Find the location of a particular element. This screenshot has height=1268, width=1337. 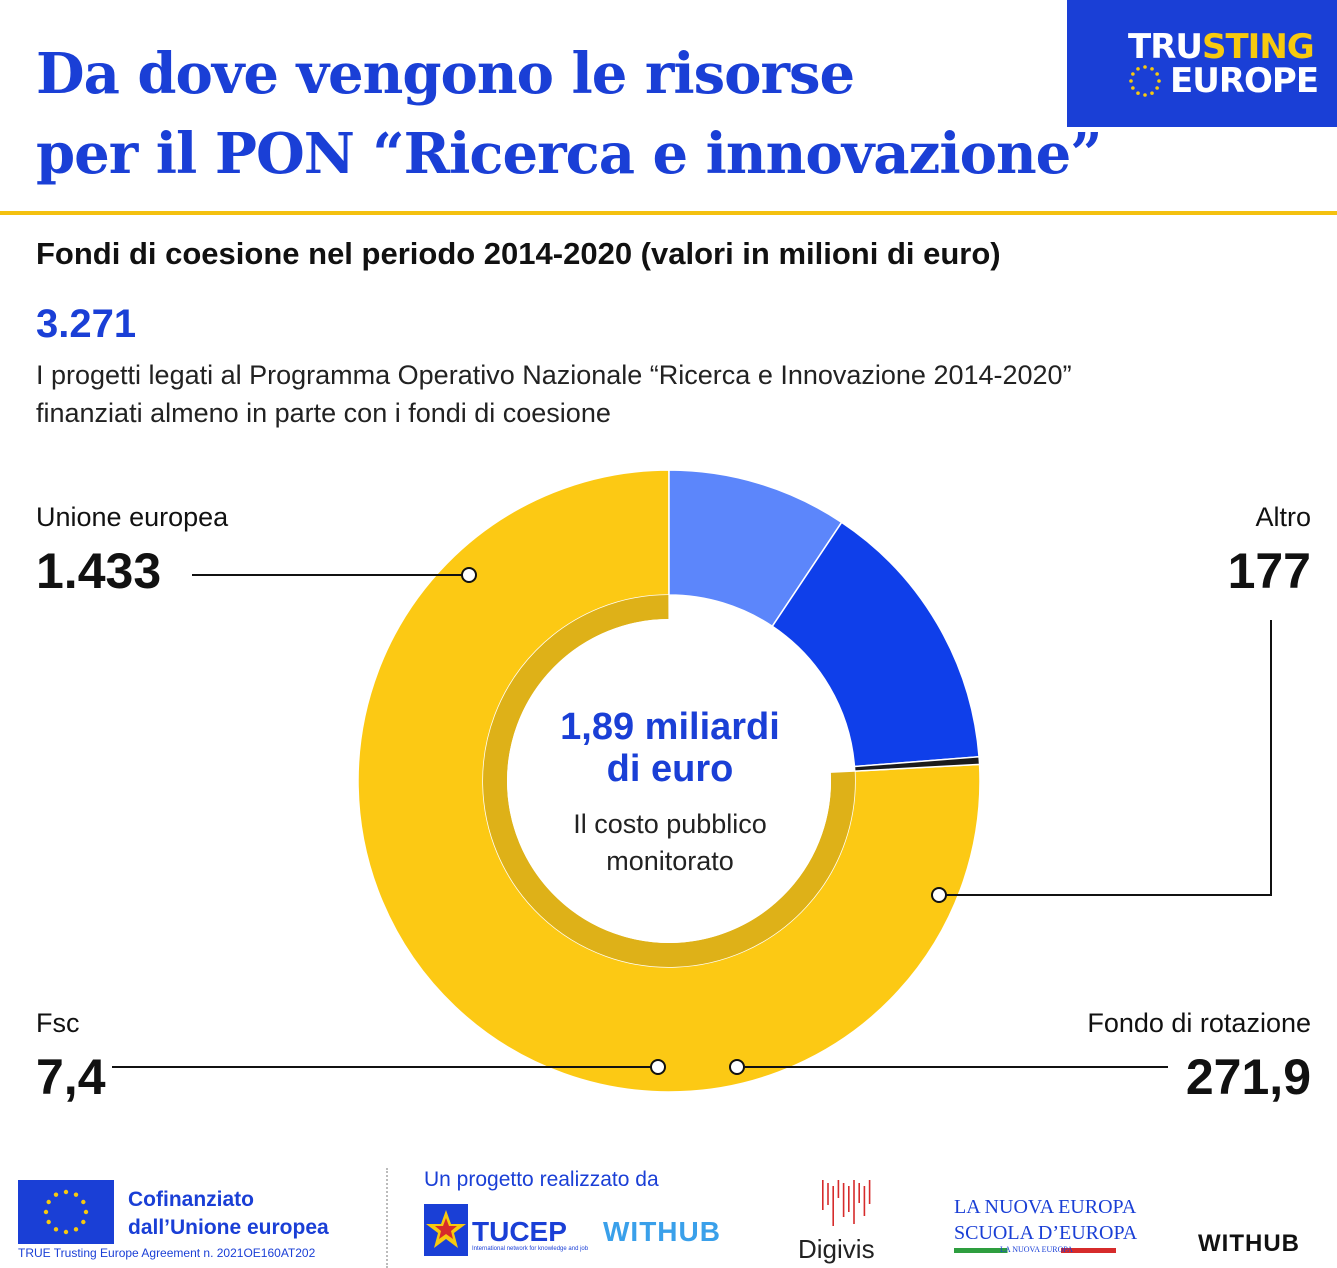

leader-dot-rotazione is located at coordinates (737, 1067).